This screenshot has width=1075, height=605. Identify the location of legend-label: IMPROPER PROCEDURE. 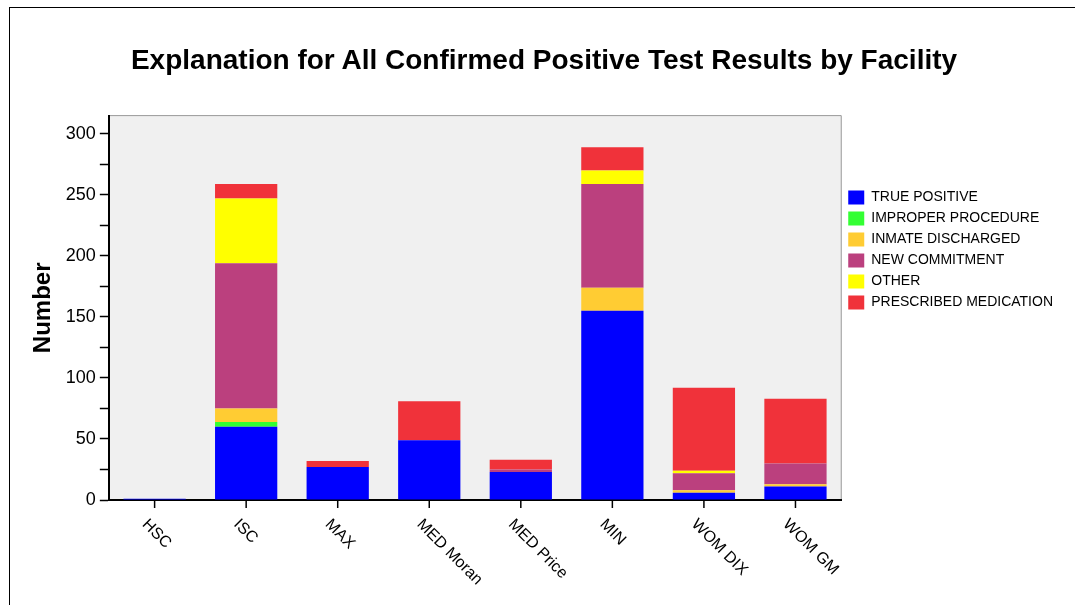
(955, 217).